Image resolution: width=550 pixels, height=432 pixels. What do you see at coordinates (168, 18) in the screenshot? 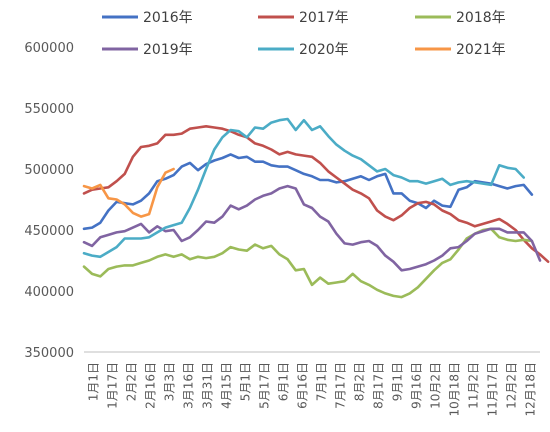
I see `legend-label: 2016年` at bounding box center [168, 18].